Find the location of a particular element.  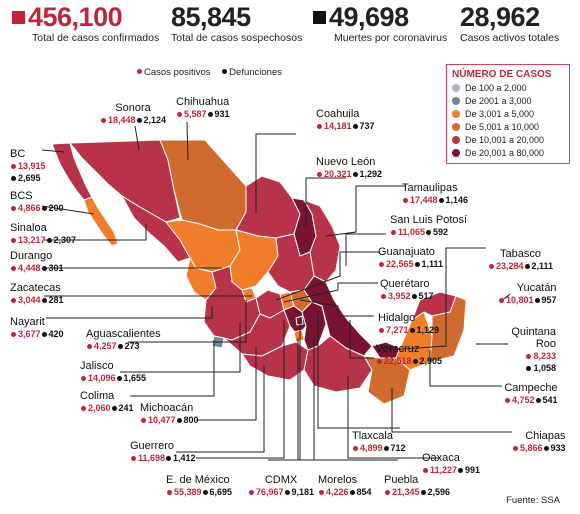

state-label-puebla: Puebla 21,345 2,596 is located at coordinates (417, 486).